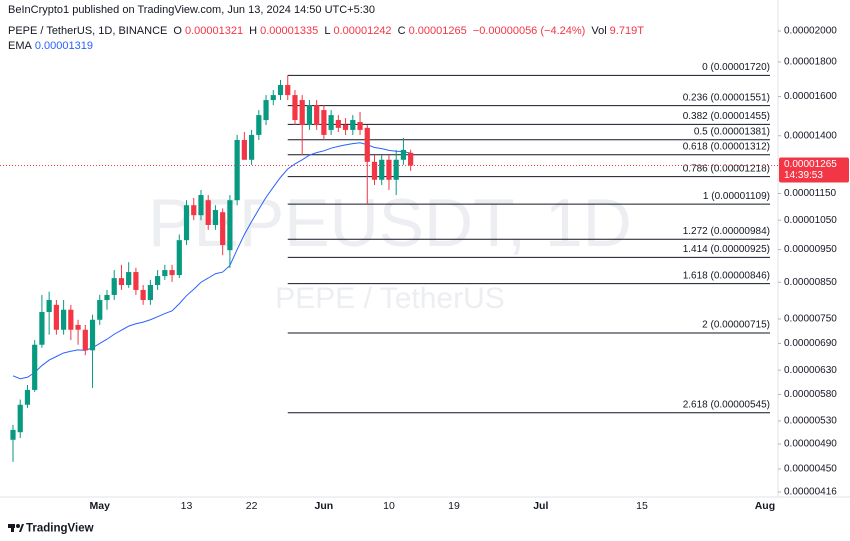 This screenshot has width=850, height=541. Describe the element at coordinates (20, 46) in the screenshot. I see `legend-ema-name: EMA` at that location.